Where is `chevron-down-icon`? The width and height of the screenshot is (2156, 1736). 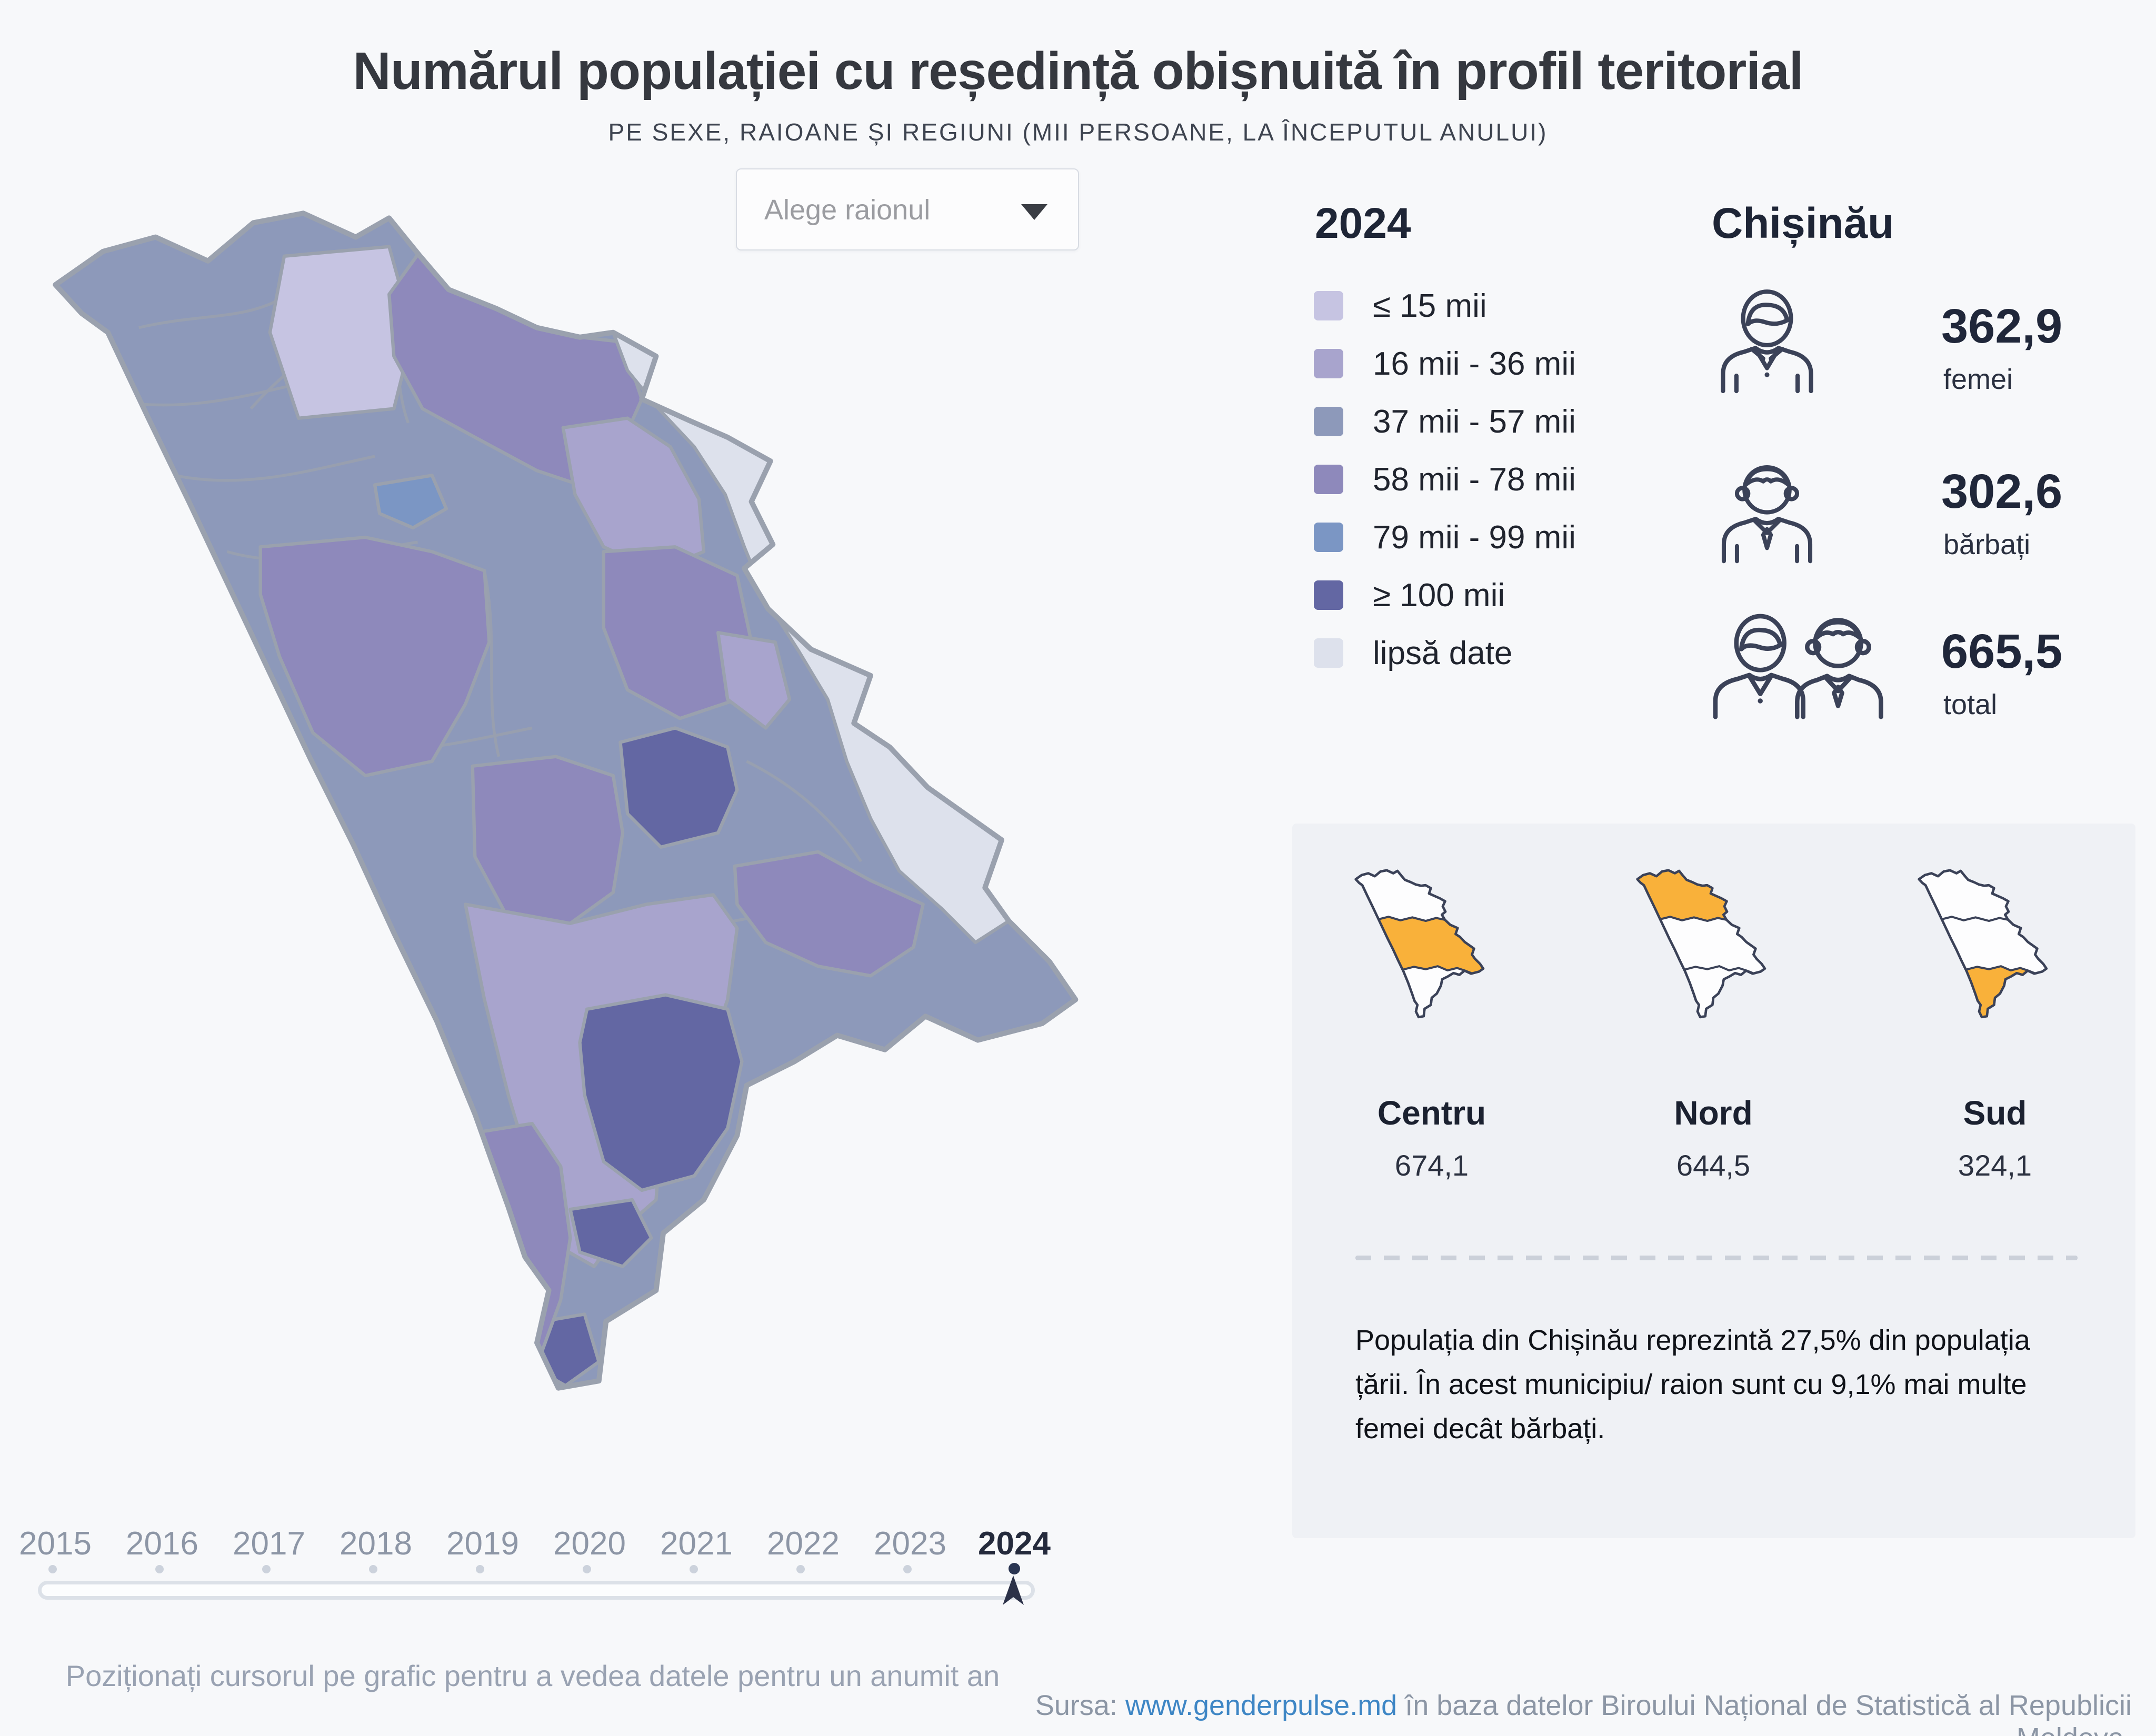 chevron-down-icon is located at coordinates (1034, 212).